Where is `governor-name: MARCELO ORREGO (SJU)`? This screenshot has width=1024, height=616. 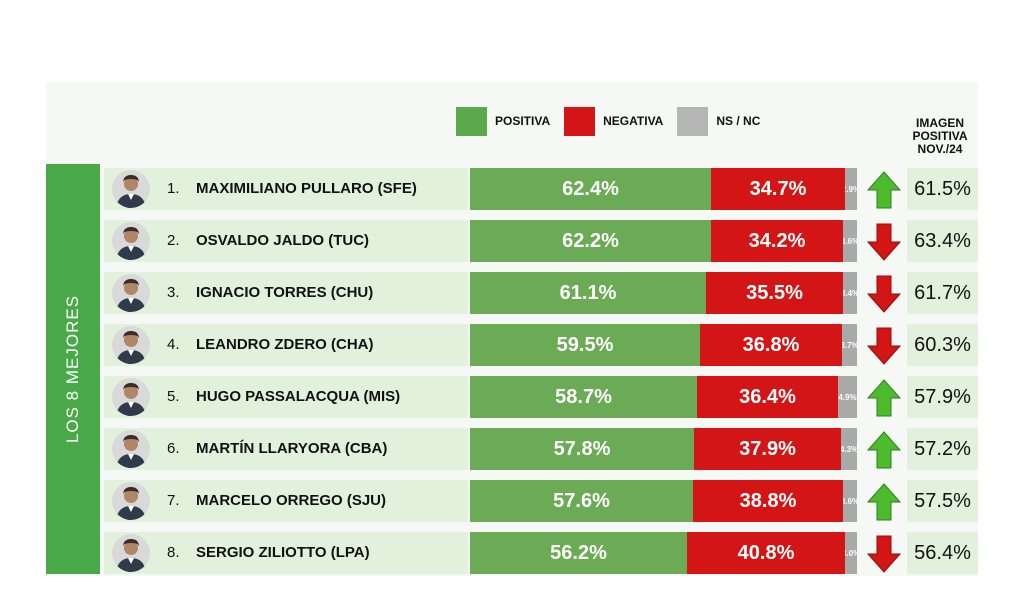
governor-name: MARCELO ORREGO (SJU) is located at coordinates (291, 500).